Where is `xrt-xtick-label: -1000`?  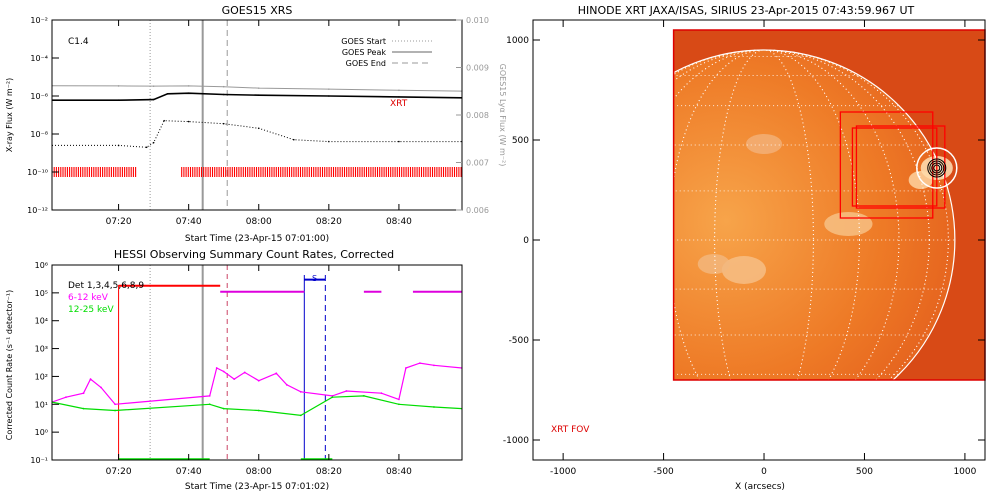
xrt-xtick-label: -1000 is located at coordinates (563, 472).